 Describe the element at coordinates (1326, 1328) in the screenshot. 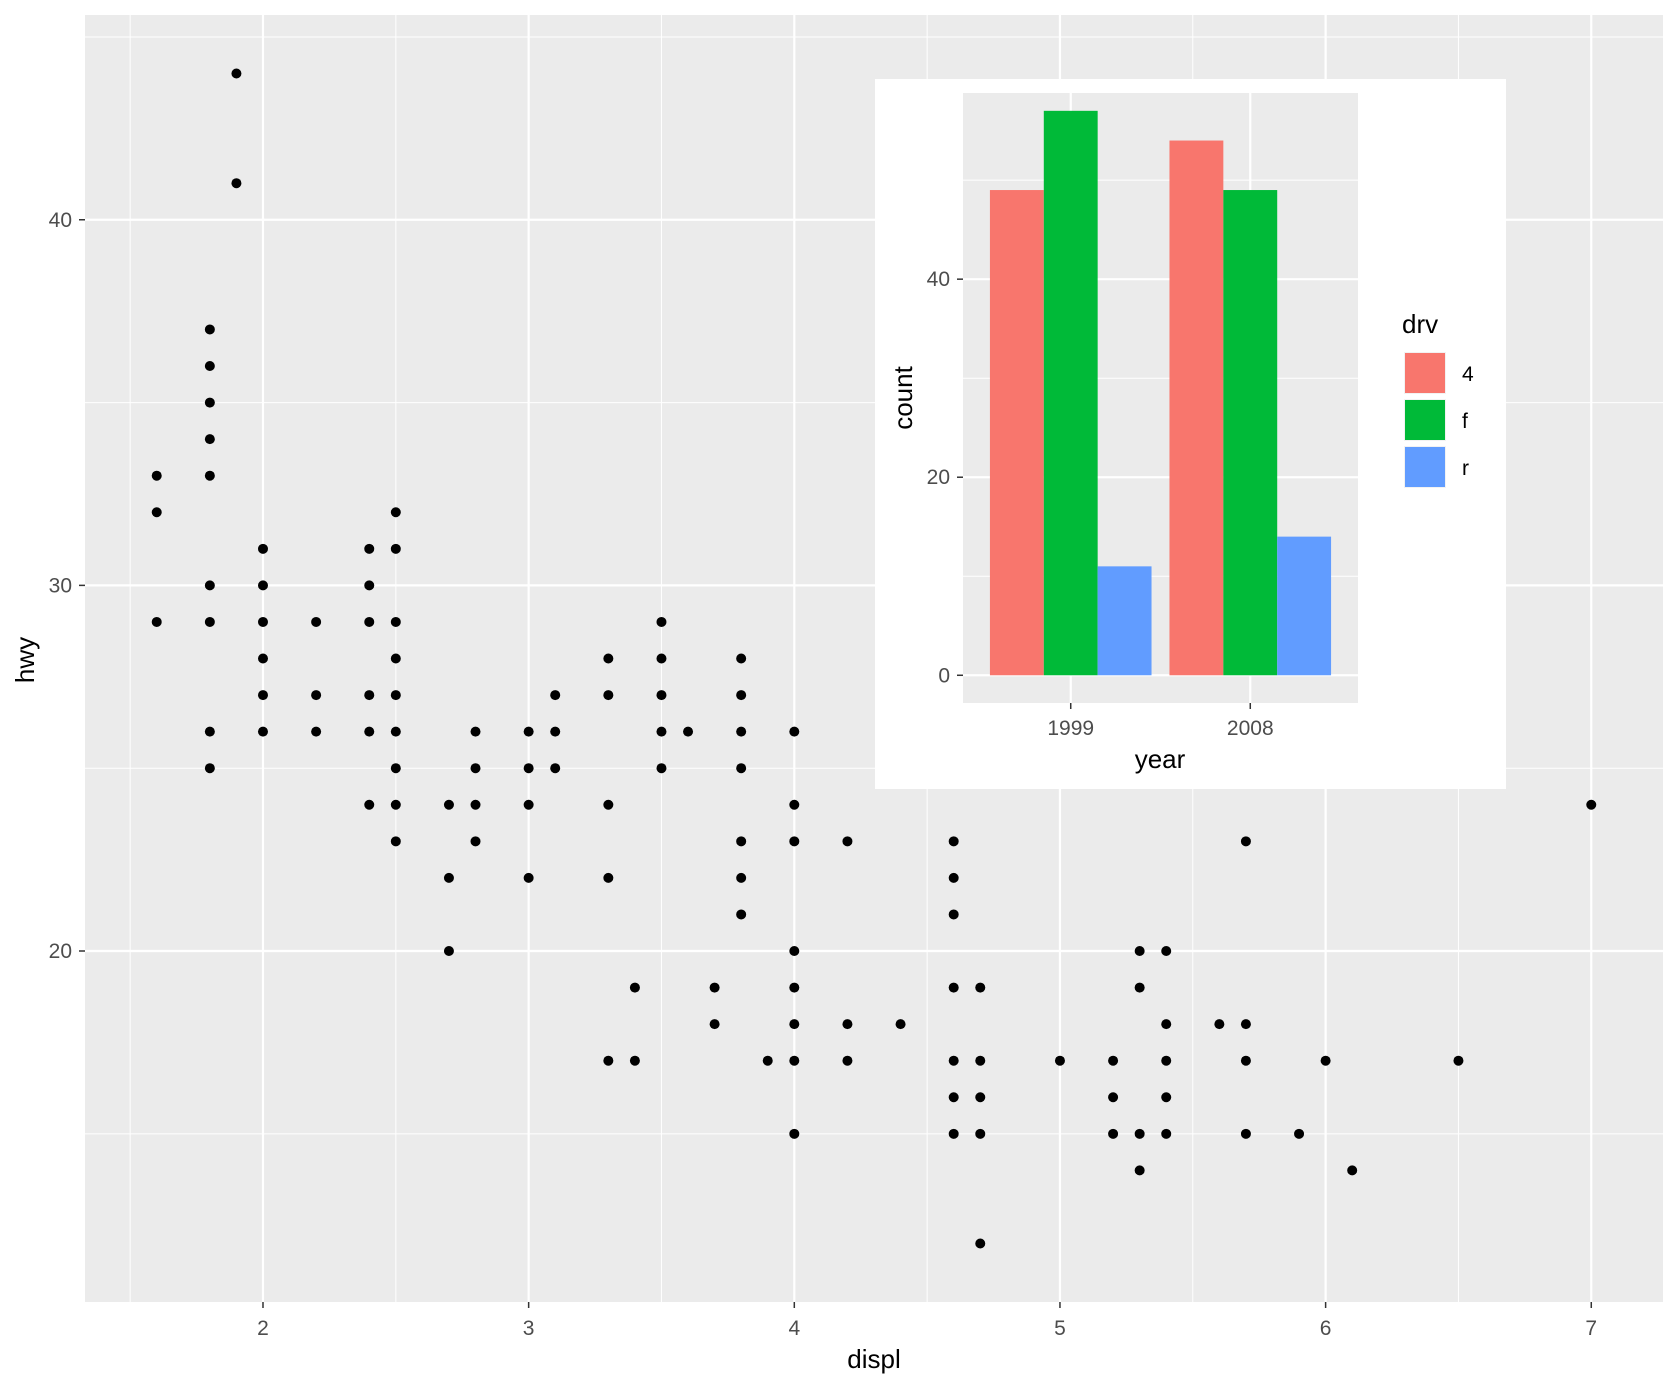

I see `x-tick-label: 6` at that location.